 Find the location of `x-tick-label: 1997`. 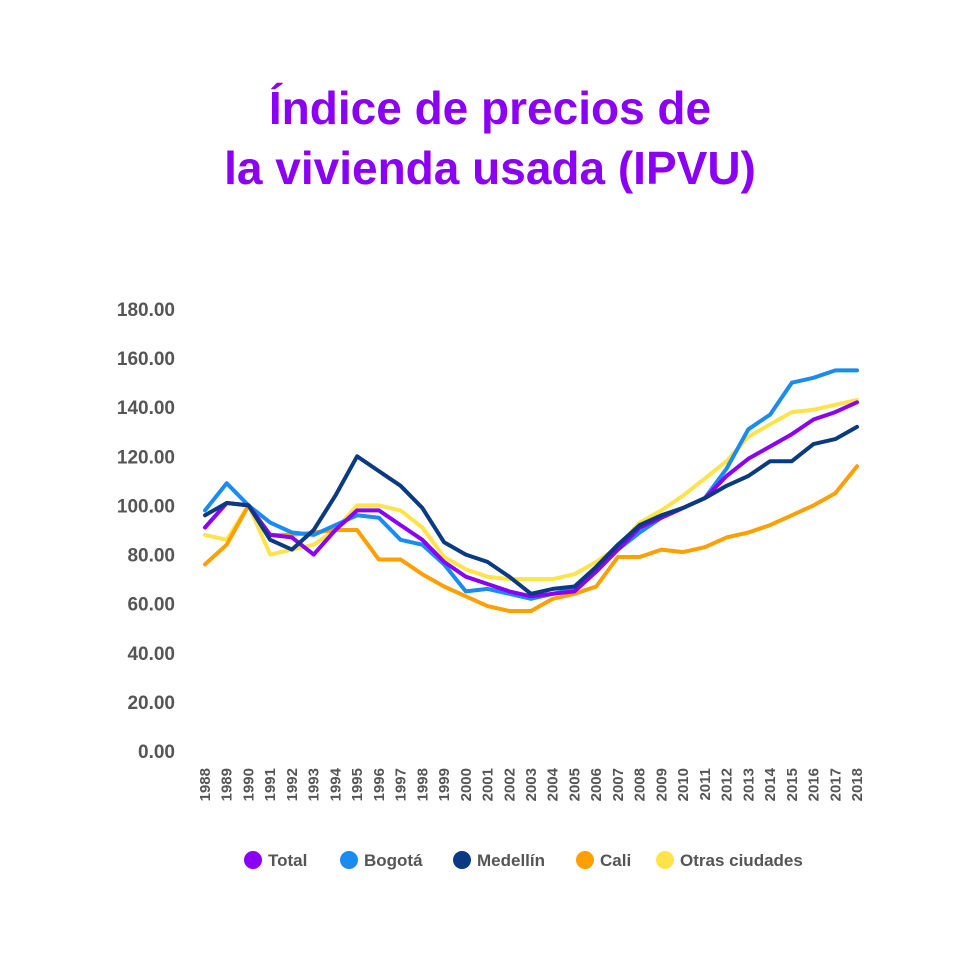

x-tick-label: 1997 is located at coordinates (401, 784).